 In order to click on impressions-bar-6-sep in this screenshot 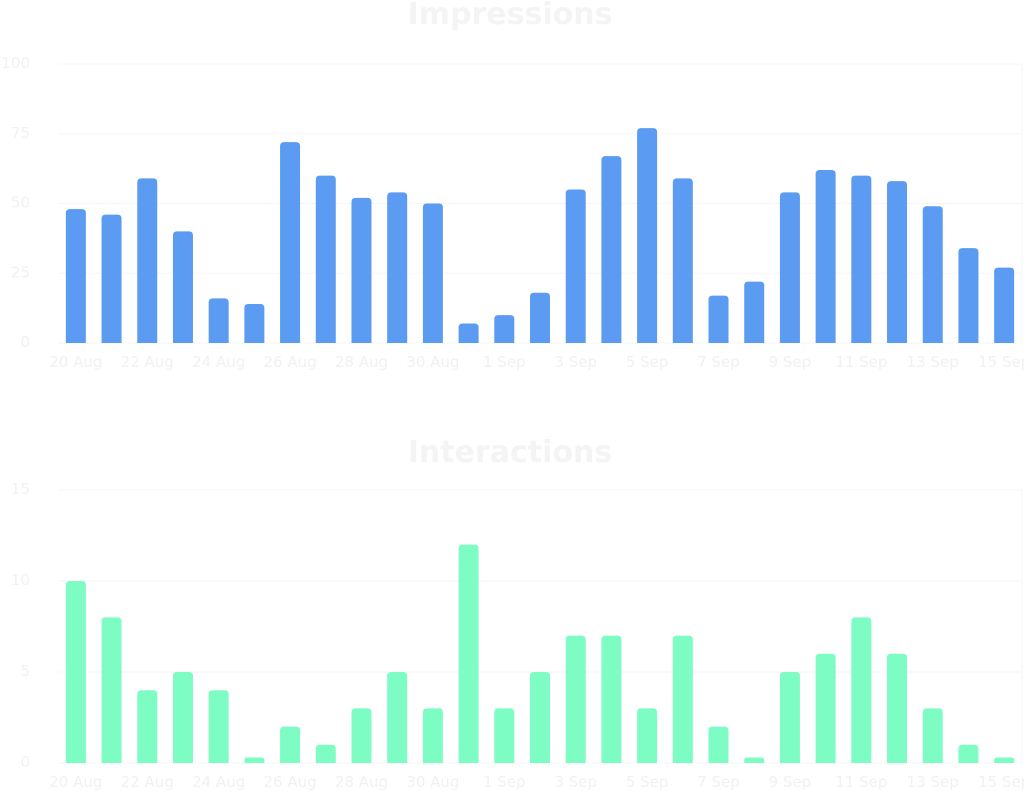, I will do `click(682, 260)`.